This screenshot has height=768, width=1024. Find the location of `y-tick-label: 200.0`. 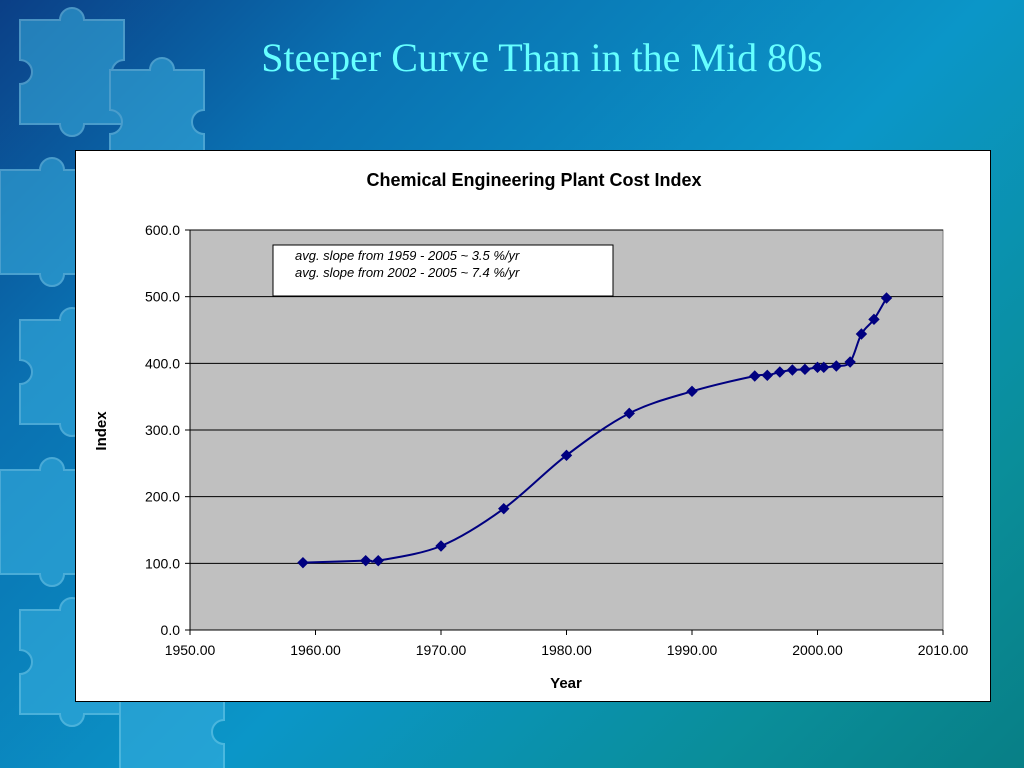

y-tick-label: 200.0 is located at coordinates (162, 497).